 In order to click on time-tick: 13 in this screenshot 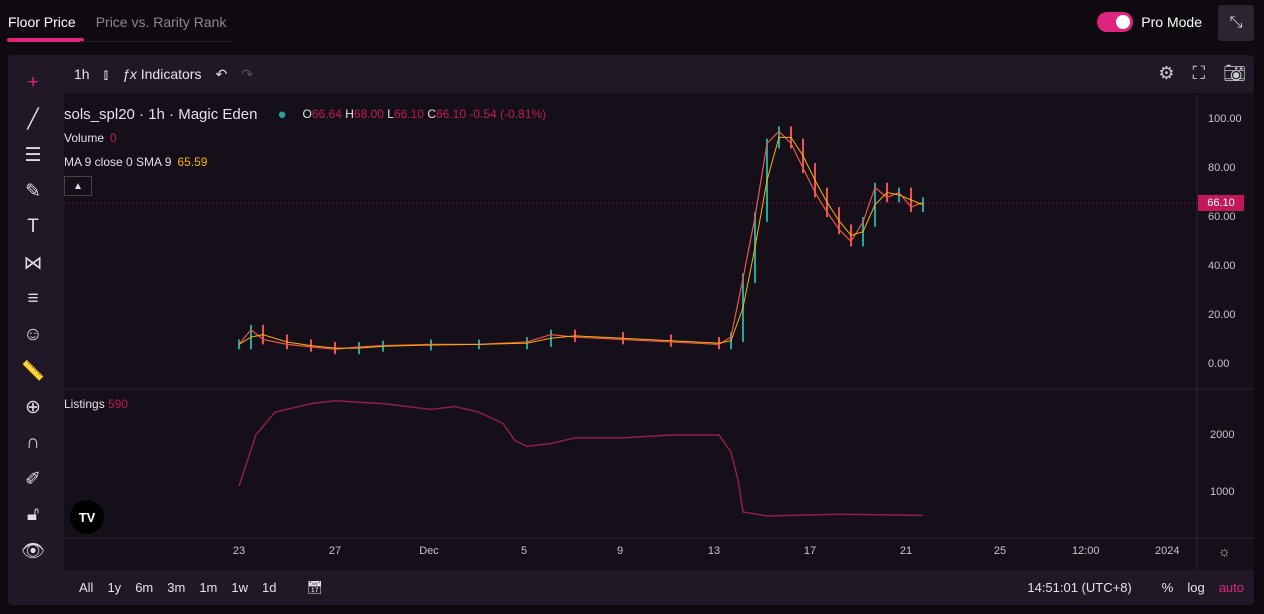, I will do `click(714, 551)`.